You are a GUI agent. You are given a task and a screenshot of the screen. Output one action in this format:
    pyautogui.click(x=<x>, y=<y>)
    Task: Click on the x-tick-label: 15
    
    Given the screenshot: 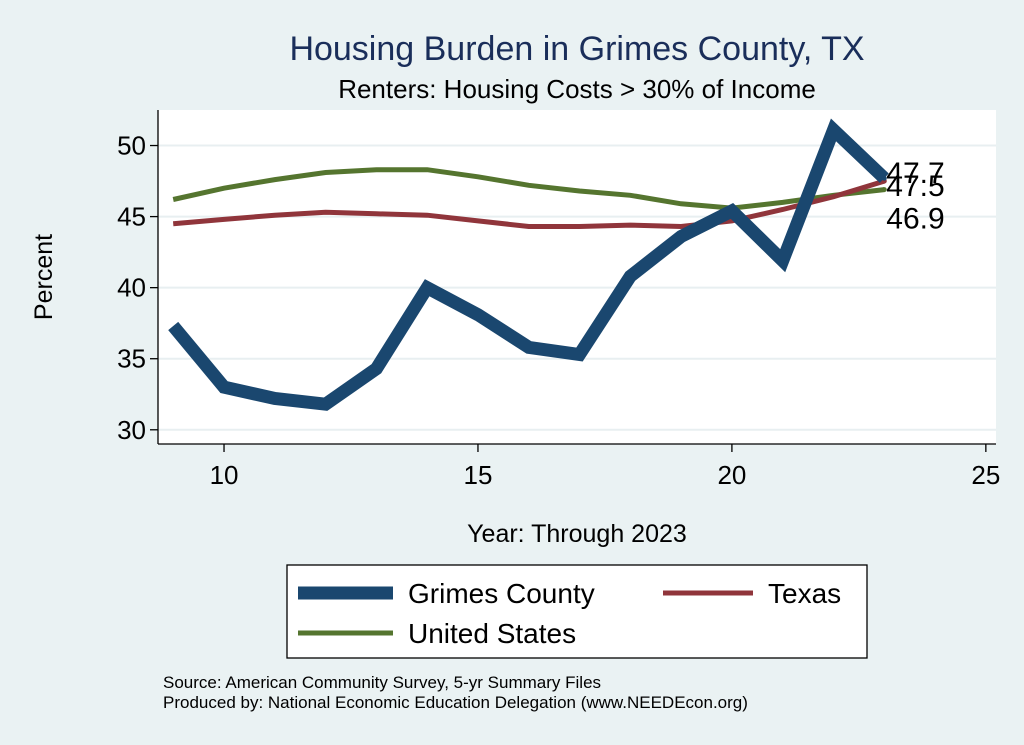 What is the action you would take?
    pyautogui.click(x=478, y=475)
    